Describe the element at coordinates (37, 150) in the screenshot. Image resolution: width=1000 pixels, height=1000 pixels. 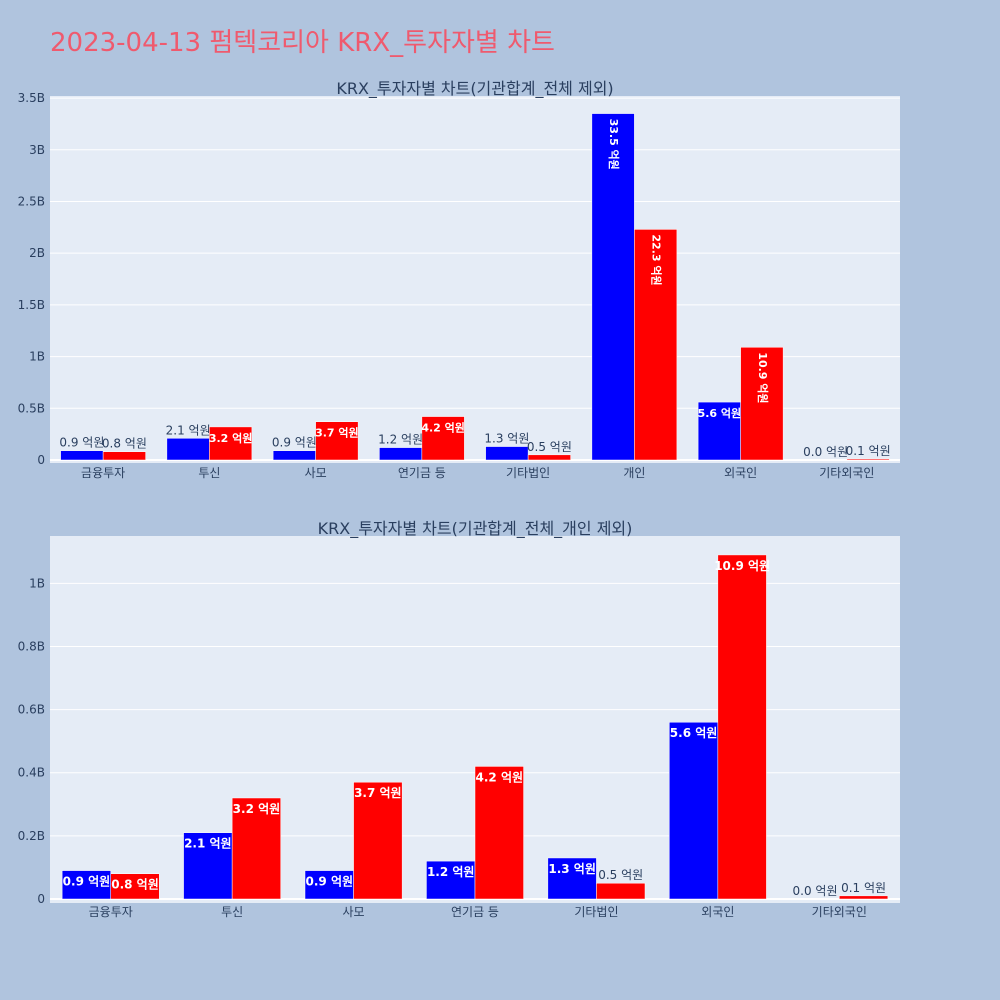
I see `y-tick-label: 3B` at that location.